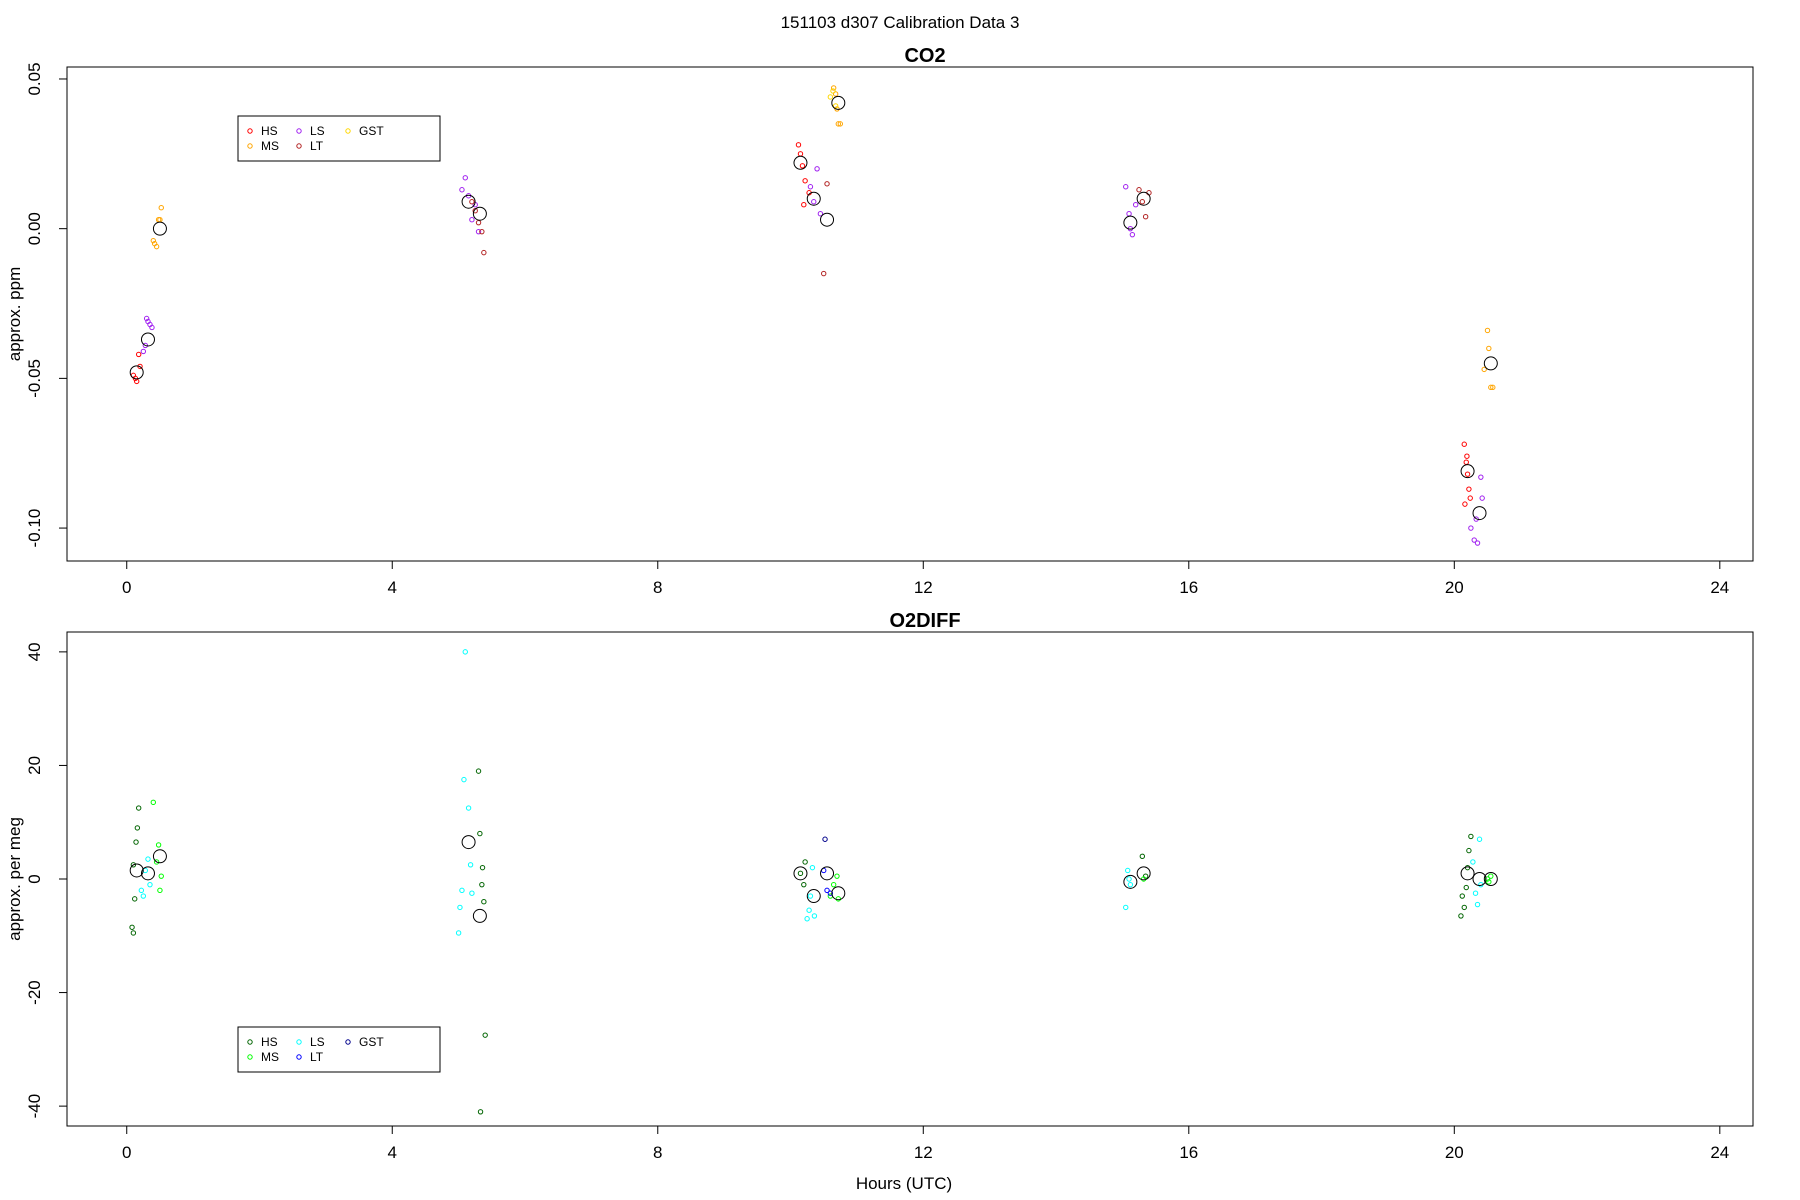 The width and height of the screenshot is (1800, 1200). What do you see at coordinates (827, 881) in the screenshot?
I see `o2diff-series-lt` at bounding box center [827, 881].